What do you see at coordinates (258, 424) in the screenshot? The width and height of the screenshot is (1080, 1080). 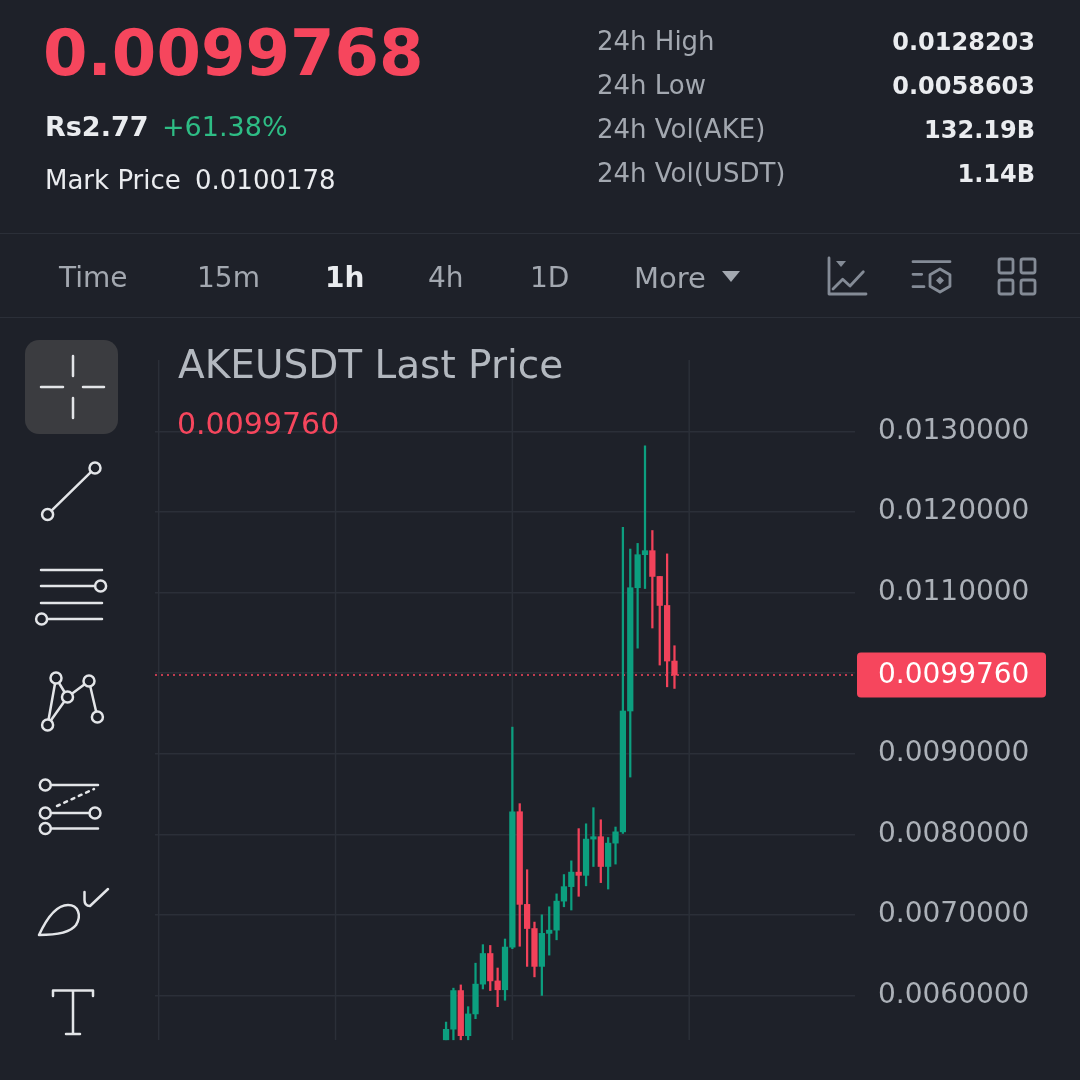 I see `annotation: 0.0099760` at bounding box center [258, 424].